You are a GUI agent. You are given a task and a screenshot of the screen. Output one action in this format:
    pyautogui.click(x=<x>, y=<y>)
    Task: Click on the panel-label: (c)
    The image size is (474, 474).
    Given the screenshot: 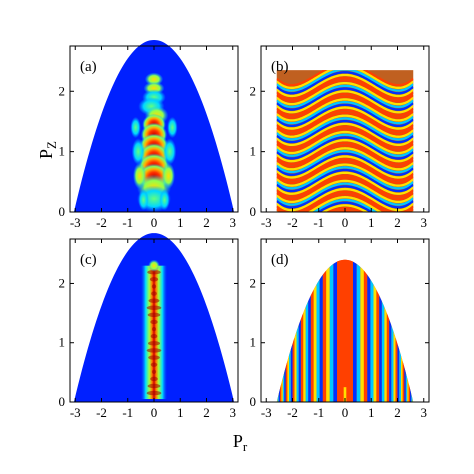 What is the action you would take?
    pyautogui.click(x=88, y=260)
    